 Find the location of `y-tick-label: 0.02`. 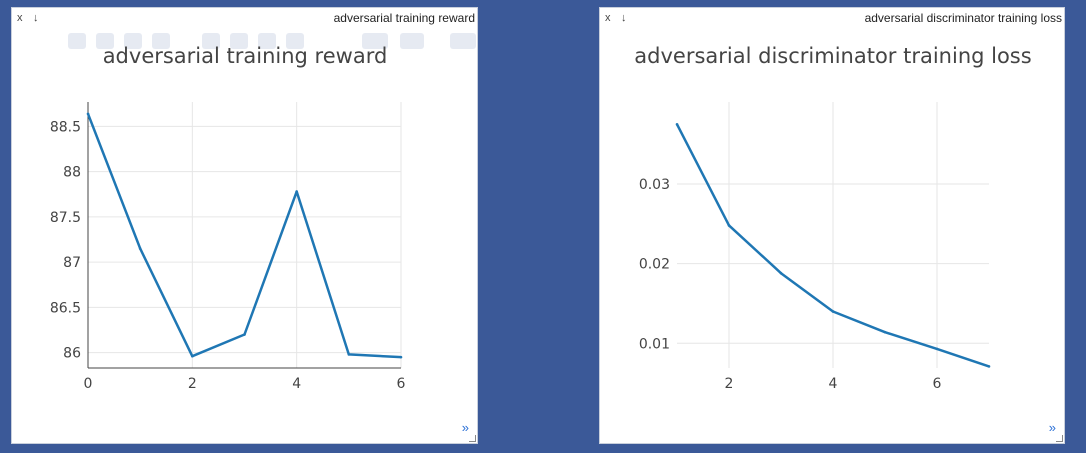

y-tick-label: 0.02 is located at coordinates (654, 265).